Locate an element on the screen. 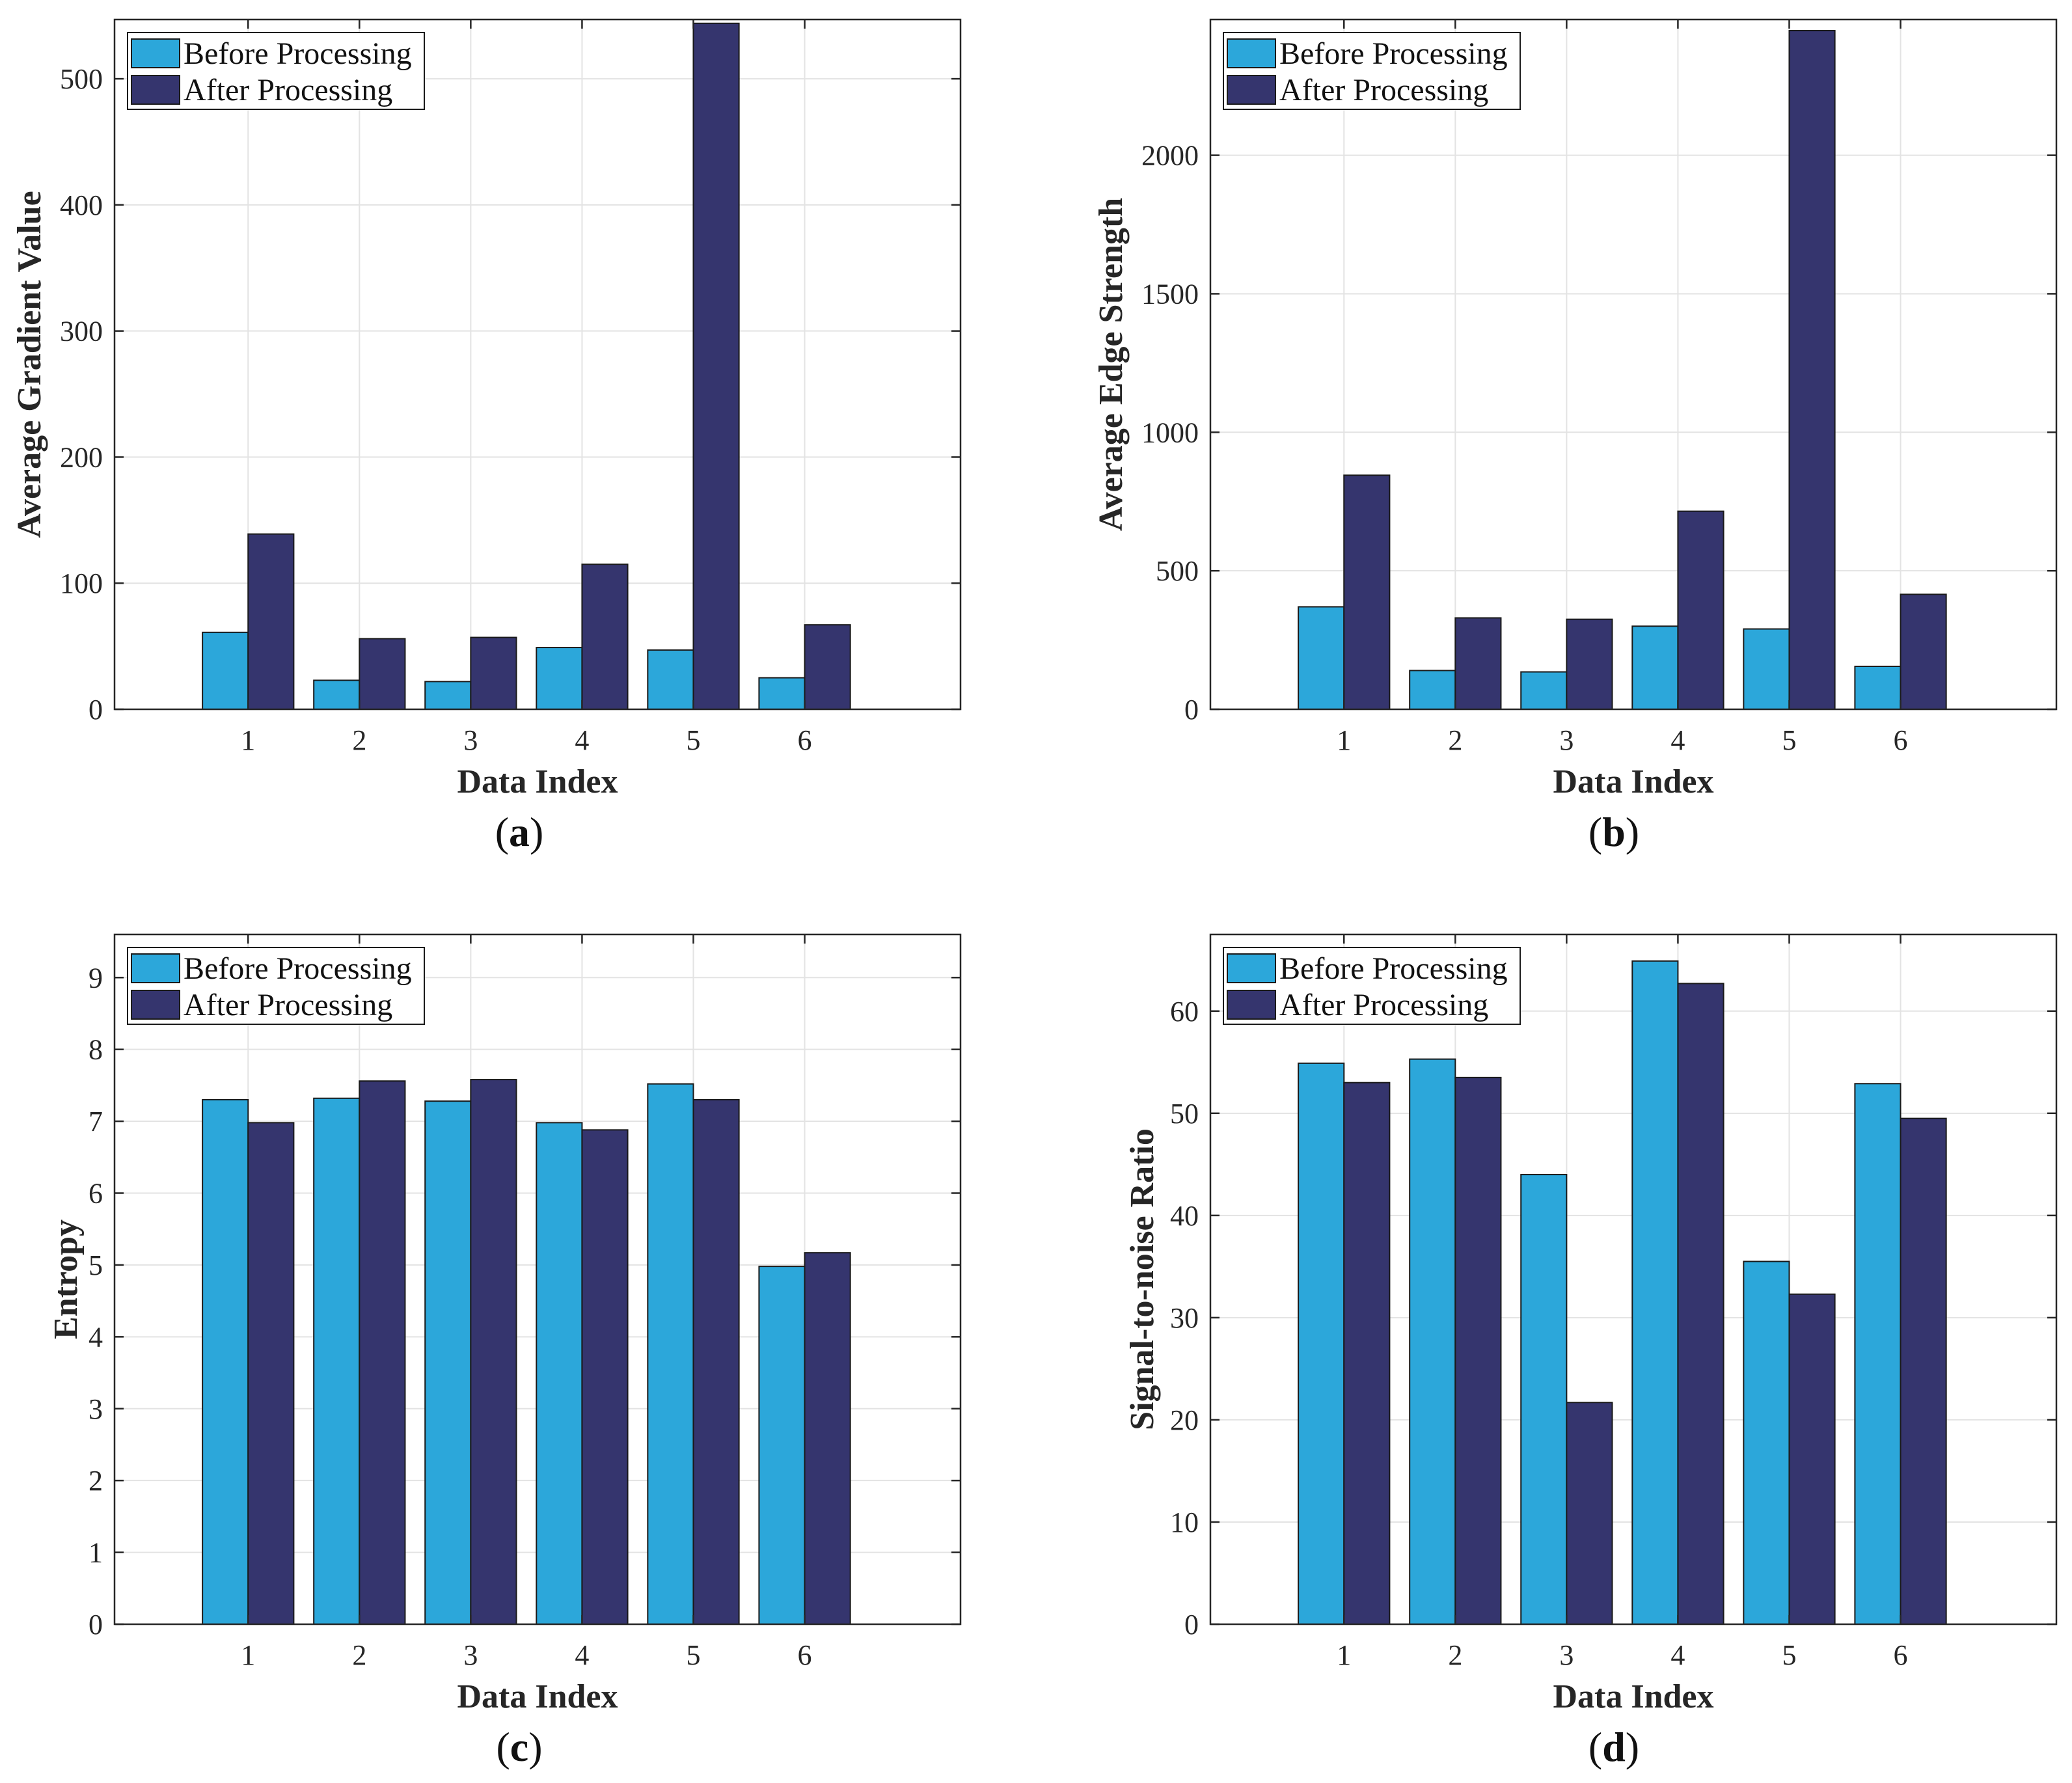 The width and height of the screenshot is (2072, 1783). y-axis-label: Entropy is located at coordinates (66, 1279).